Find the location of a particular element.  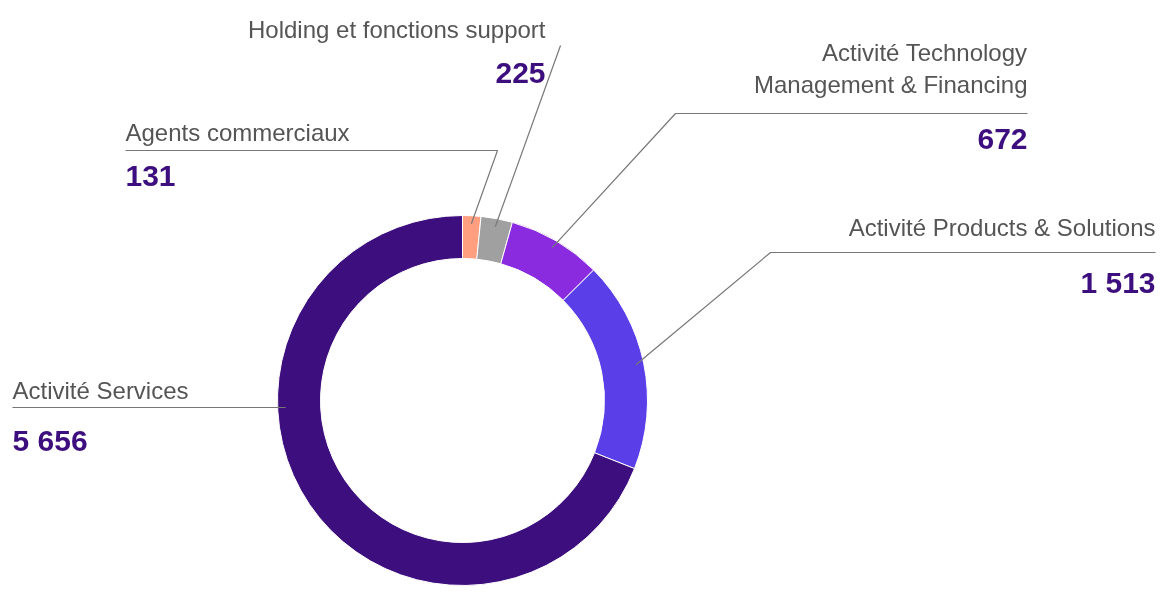

data-label: 131 is located at coordinates (150, 175).